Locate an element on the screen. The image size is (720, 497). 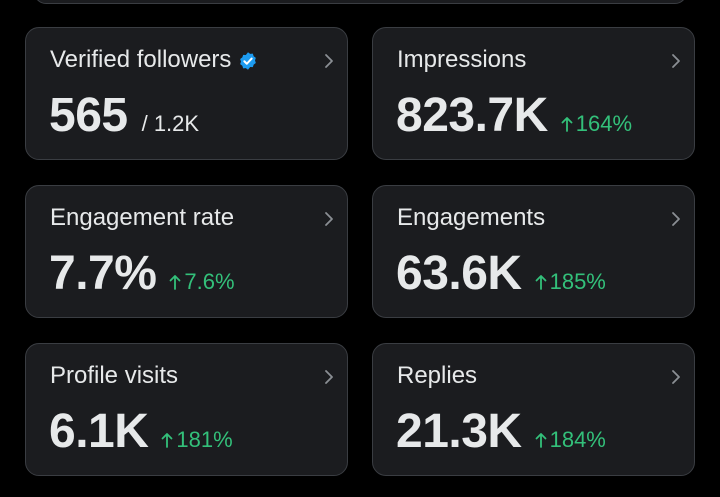
verified-followers-card: Verified followers 565 / 1.2K is located at coordinates (186, 93).